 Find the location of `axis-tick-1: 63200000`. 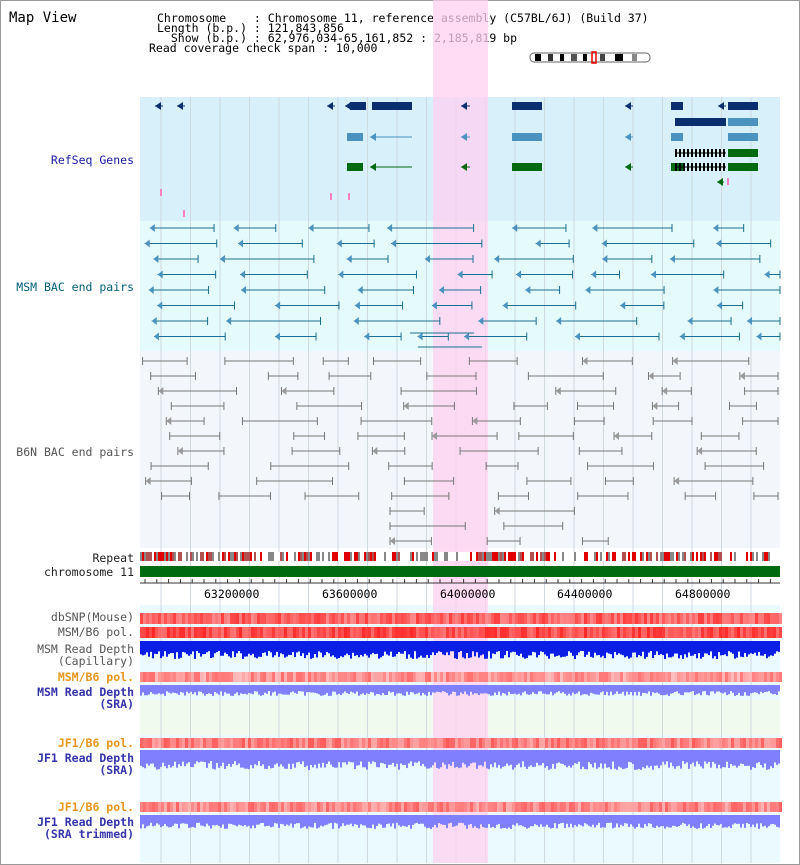

axis-tick-1: 63200000 is located at coordinates (232, 594).